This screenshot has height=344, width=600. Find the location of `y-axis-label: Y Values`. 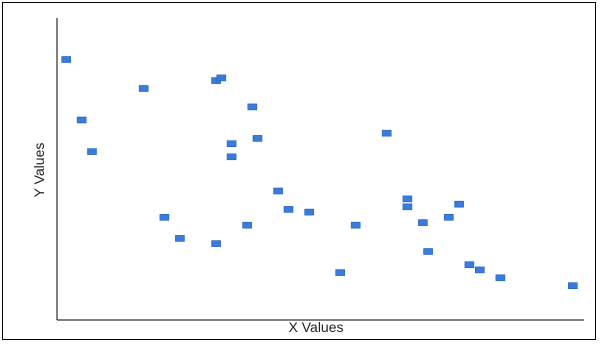

y-axis-label: Y Values is located at coordinates (39, 170).